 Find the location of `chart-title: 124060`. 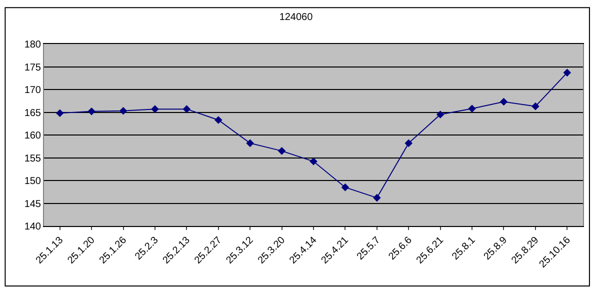

chart-title: 124060 is located at coordinates (296, 17).